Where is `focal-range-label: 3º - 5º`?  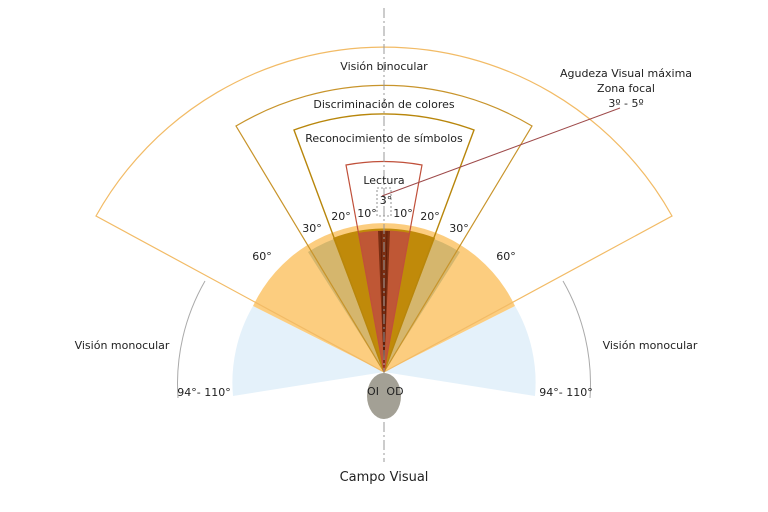
focal-range-label: 3º - 5º is located at coordinates (625, 103).